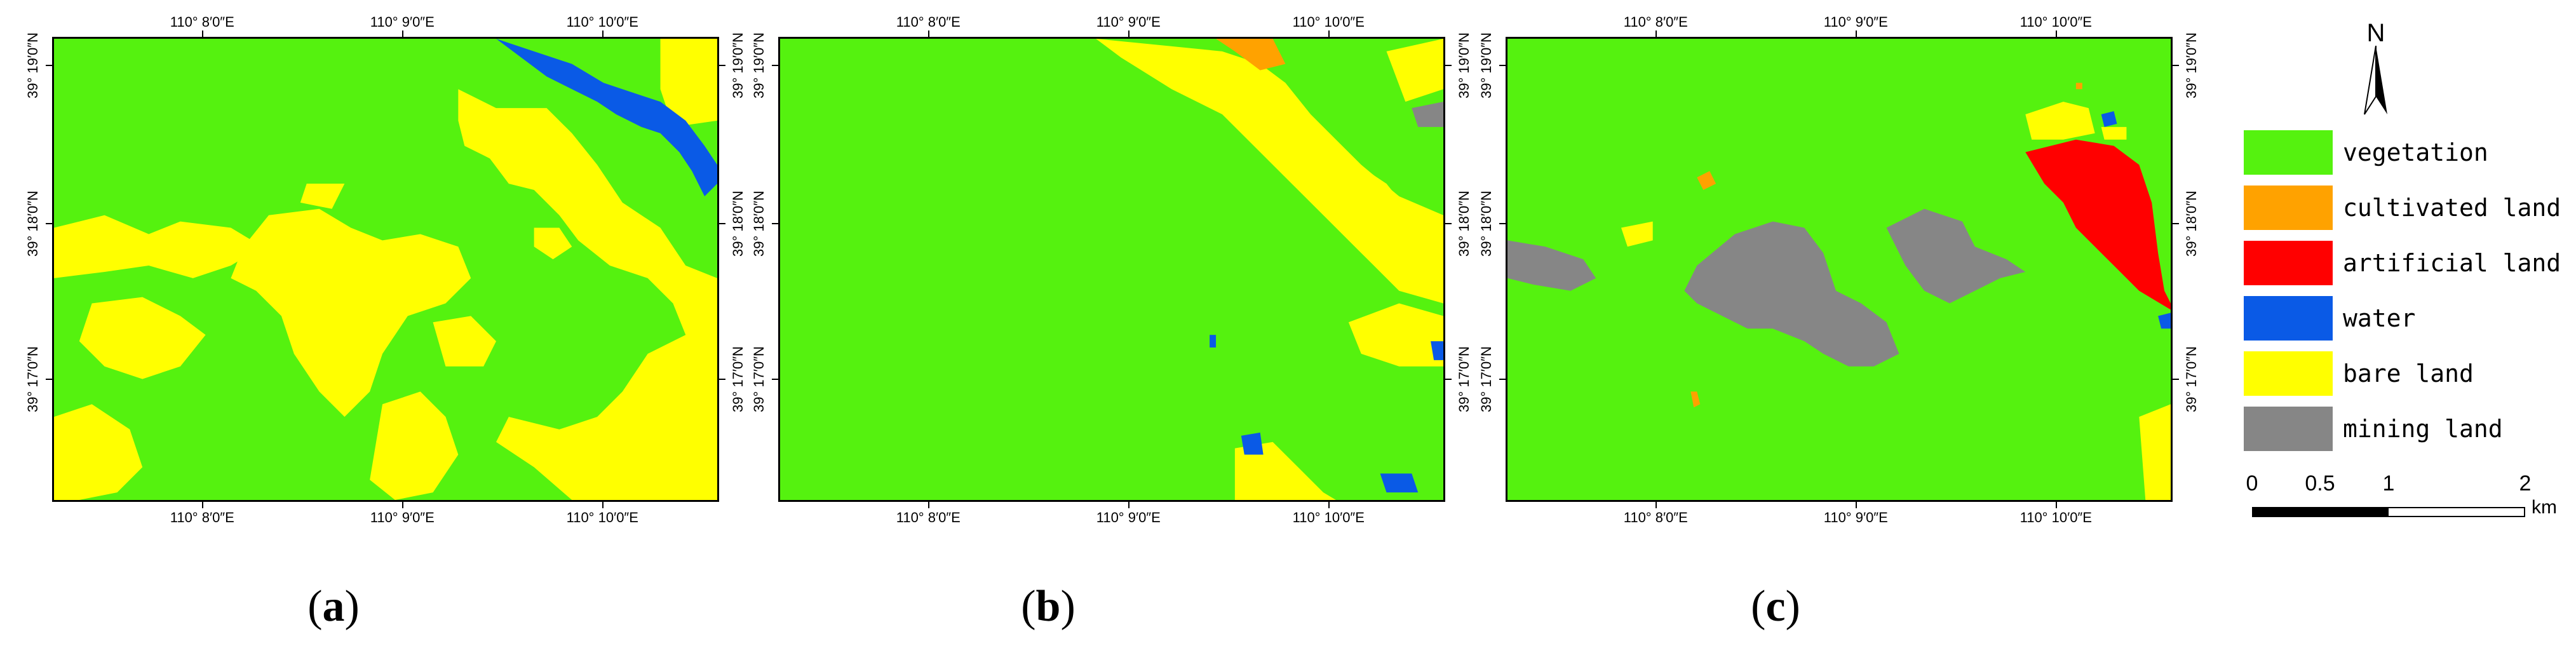  What do you see at coordinates (2375, 80) in the screenshot?
I see `north-arrow-icon` at bounding box center [2375, 80].